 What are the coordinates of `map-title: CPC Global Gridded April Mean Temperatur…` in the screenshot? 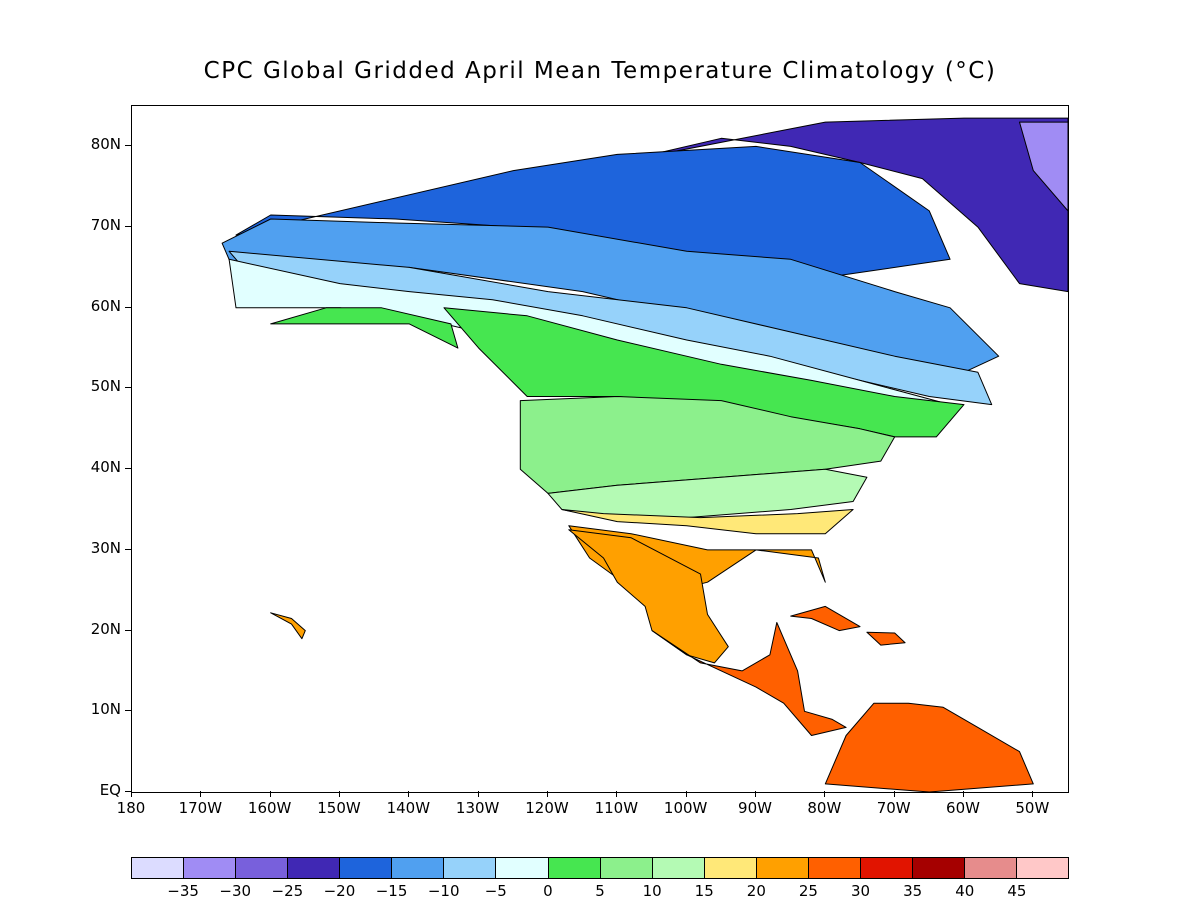 It's located at (600, 71).